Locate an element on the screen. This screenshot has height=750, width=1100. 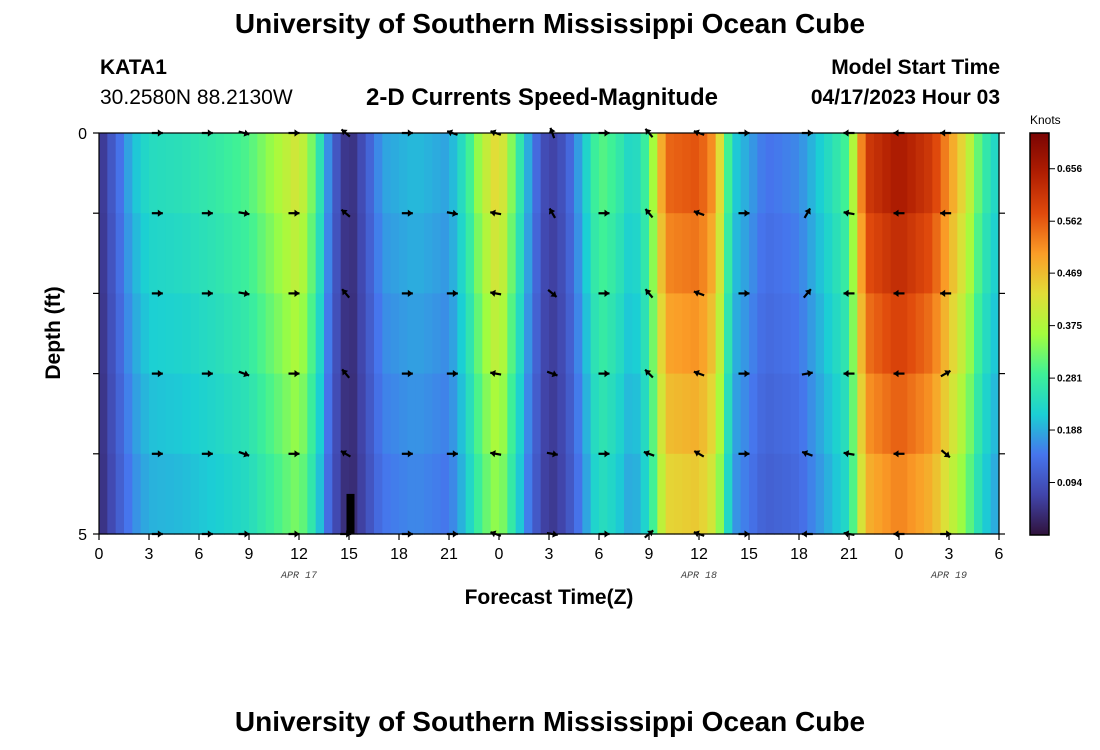
colorbar is located at coordinates (1039, 334).